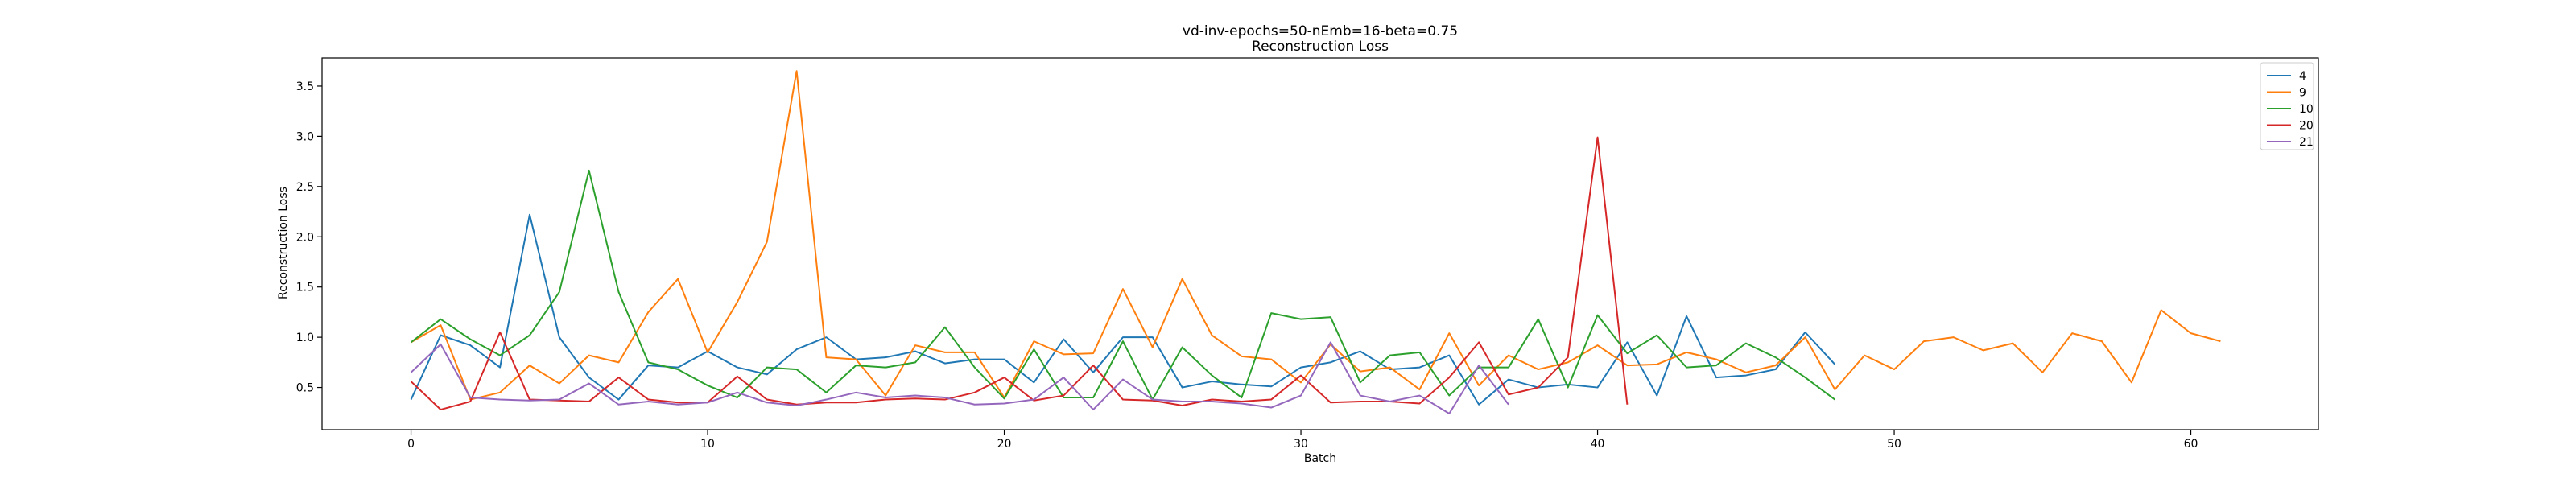 This screenshot has height=486, width=2576. What do you see at coordinates (1320, 458) in the screenshot?
I see `x-axis-label: Batch` at bounding box center [1320, 458].